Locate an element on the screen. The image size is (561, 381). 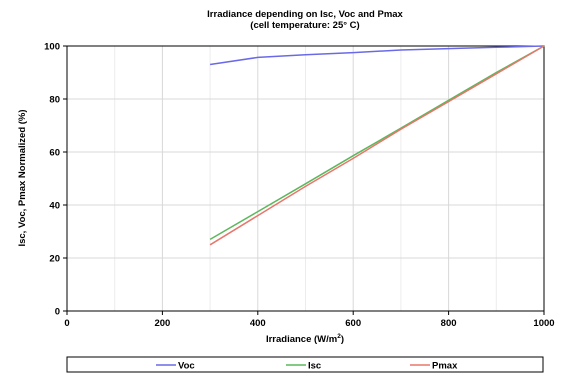
y-tick-label: 0 is located at coordinates (57, 312).